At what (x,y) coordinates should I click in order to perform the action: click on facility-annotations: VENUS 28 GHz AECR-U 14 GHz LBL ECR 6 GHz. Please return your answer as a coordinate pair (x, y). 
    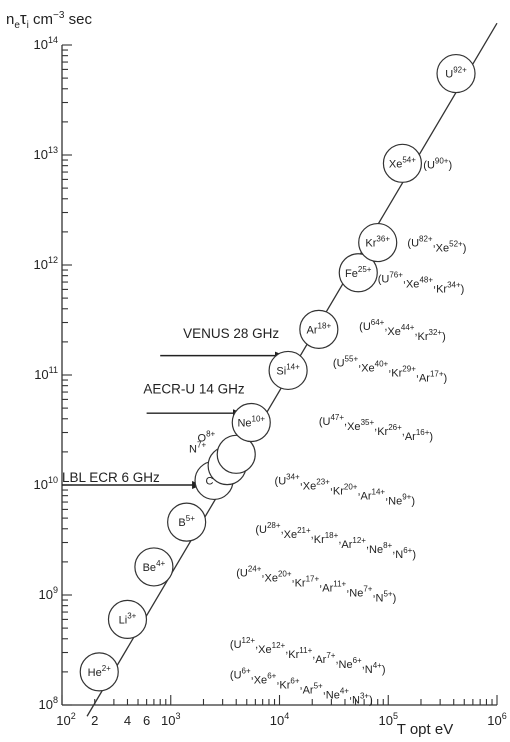
    Looking at the image, I should click on (174, 407).